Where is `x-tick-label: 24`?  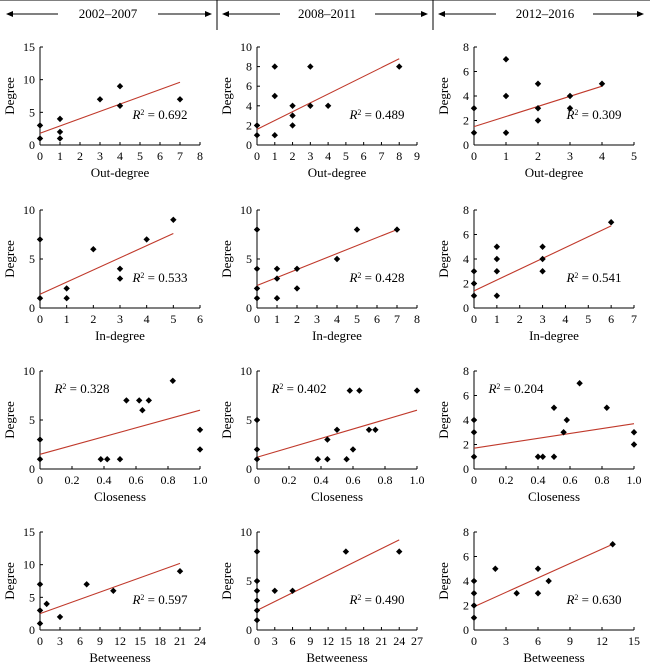
x-tick-label: 24 is located at coordinates (200, 641).